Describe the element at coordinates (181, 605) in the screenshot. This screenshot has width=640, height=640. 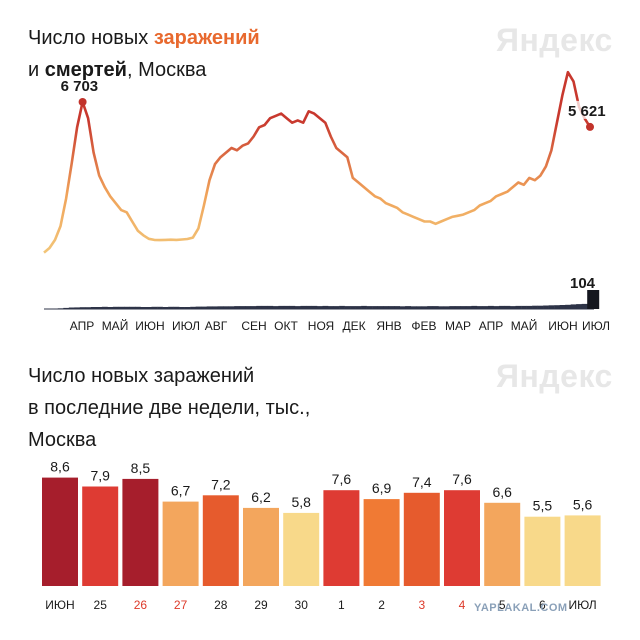
I see `category-label: 27` at that location.